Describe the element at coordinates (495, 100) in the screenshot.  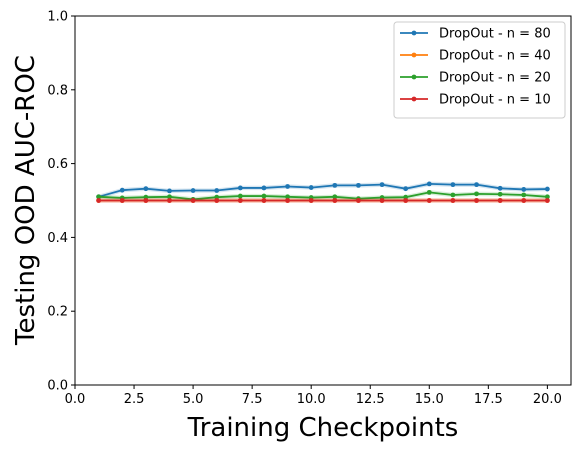
I see `legend-label: DropOut - n = 10` at that location.